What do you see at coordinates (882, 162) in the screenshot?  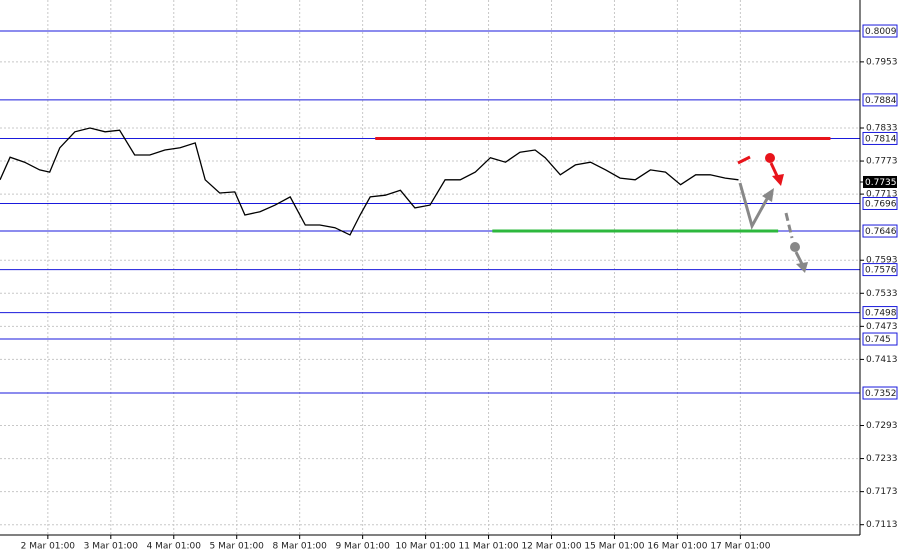 I see `y-tick-label: 0.7773` at bounding box center [882, 162].